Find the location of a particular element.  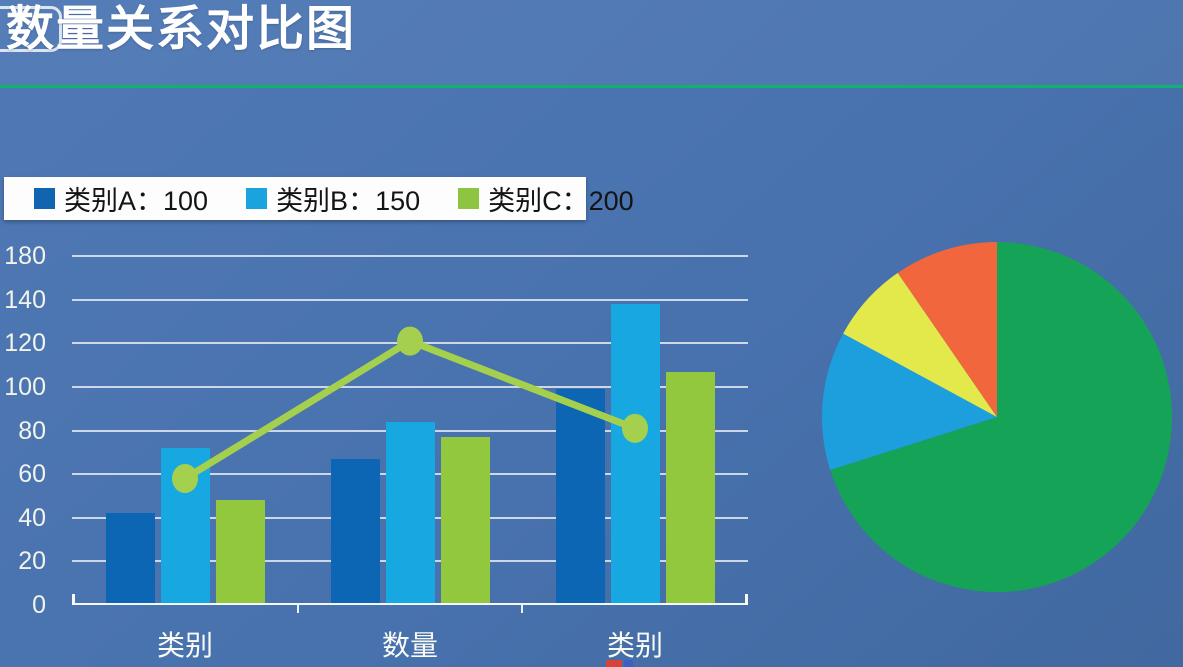

y-tick-label: 140 is located at coordinates (25, 299).